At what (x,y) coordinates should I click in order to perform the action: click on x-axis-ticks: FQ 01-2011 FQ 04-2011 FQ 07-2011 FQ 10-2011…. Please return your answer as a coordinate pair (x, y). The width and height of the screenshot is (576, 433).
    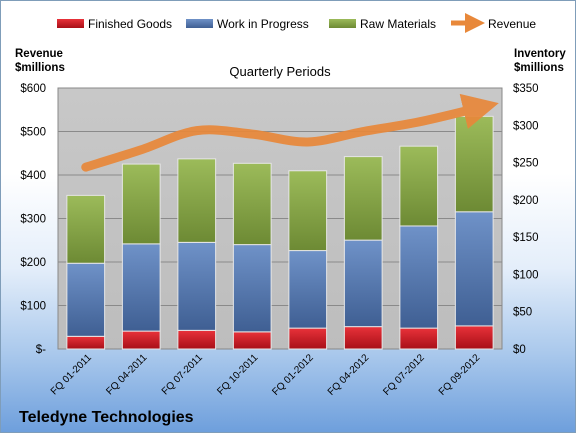
    Looking at the image, I should click on (266, 375).